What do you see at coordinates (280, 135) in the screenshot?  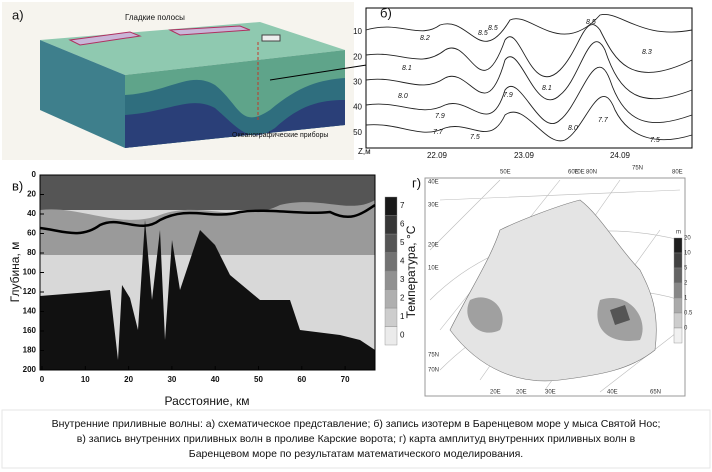 I see `instruments-label: Океанографические приборы` at bounding box center [280, 135].